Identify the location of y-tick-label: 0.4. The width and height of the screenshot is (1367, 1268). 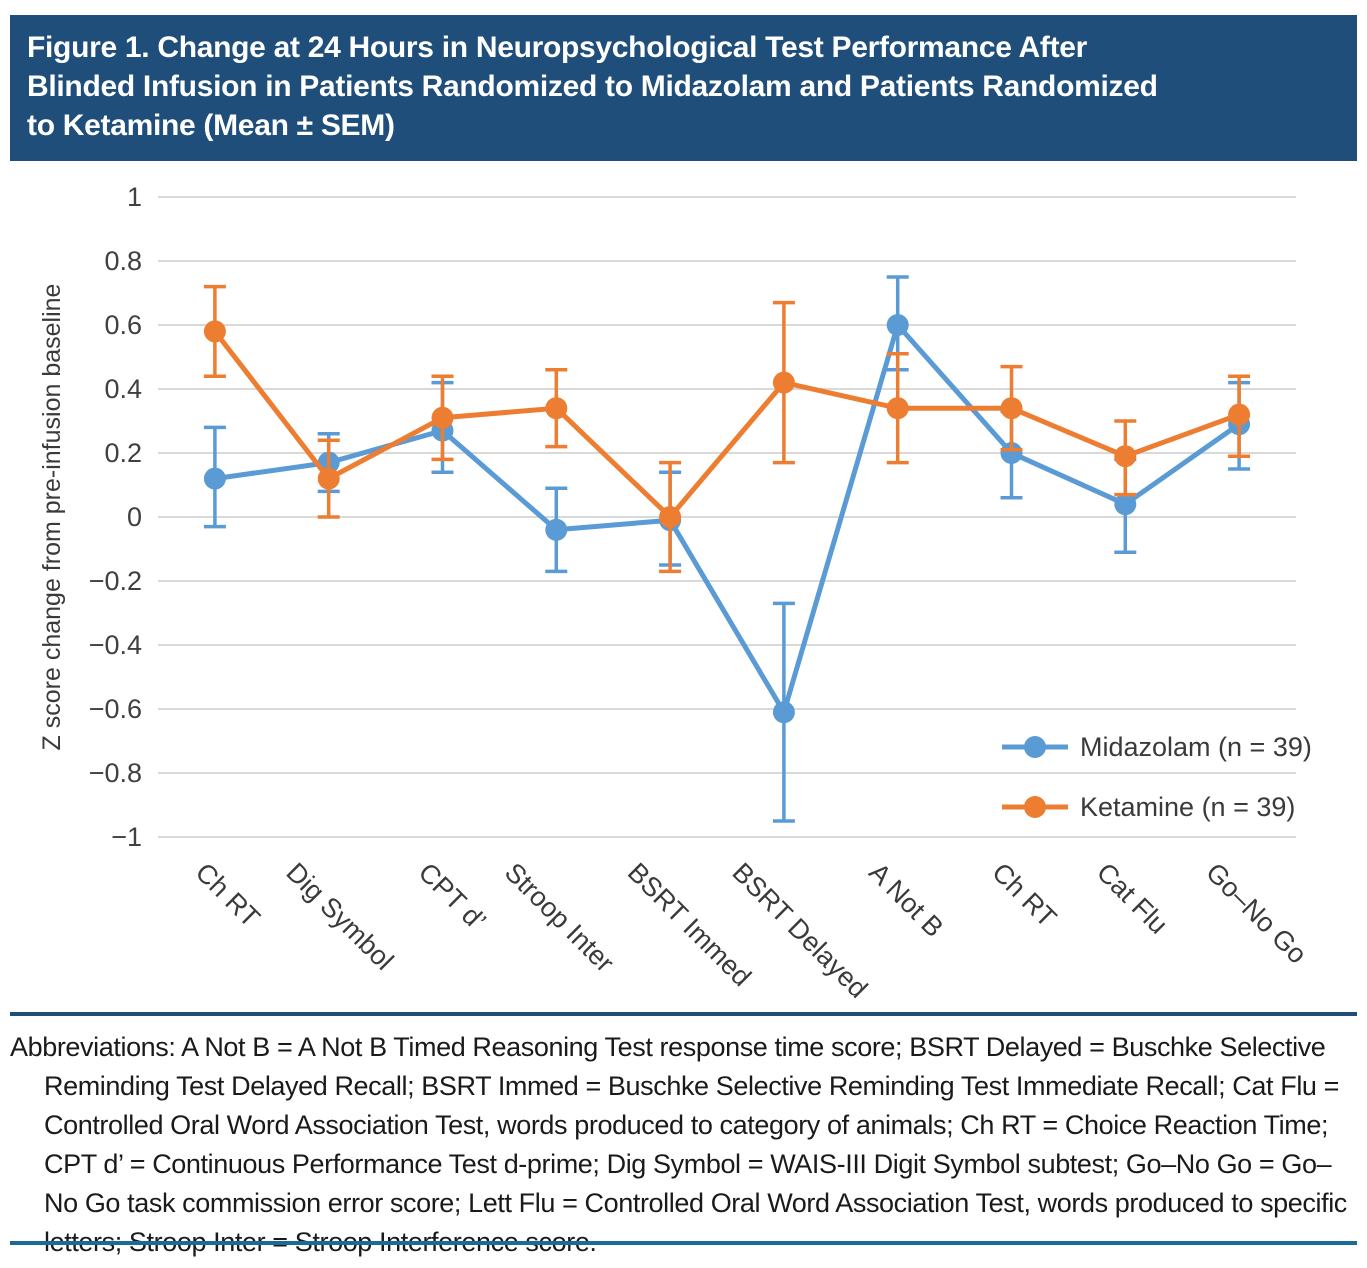
(123, 389).